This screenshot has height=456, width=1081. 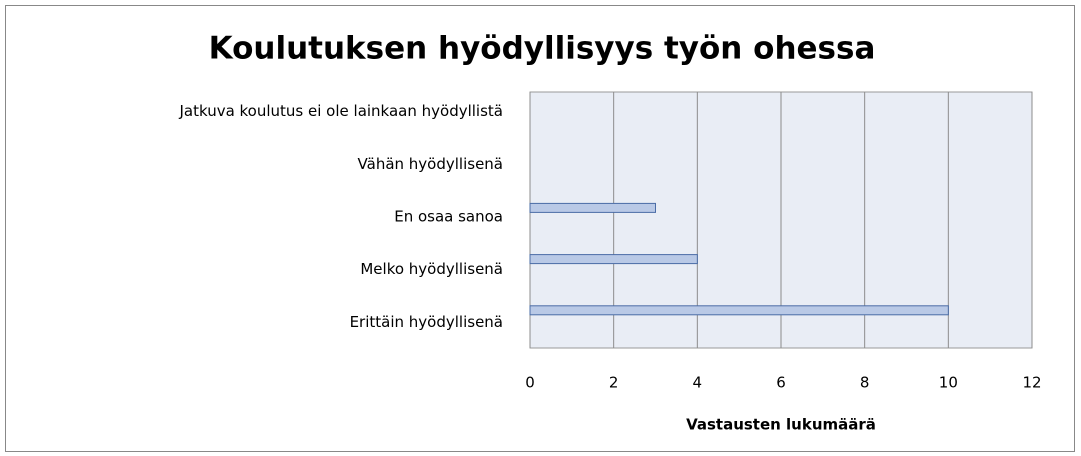 I want to click on x-axis-title: Vastausten lukumäärä, so click(x=781, y=425).